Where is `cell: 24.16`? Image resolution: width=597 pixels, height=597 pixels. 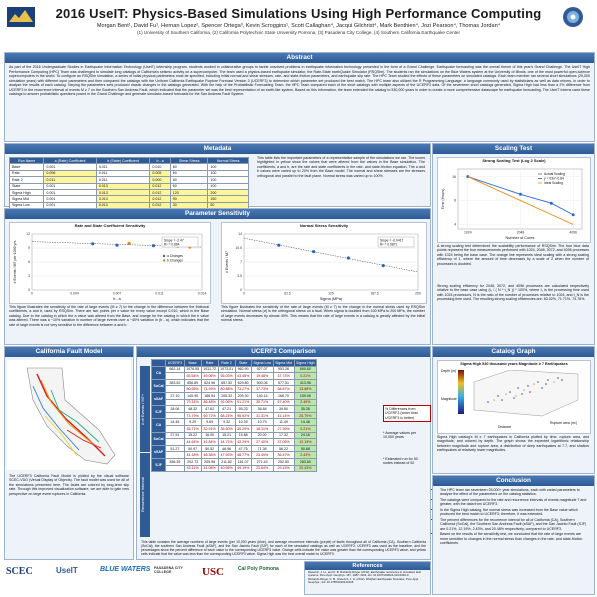
cell: 24.16 is located at coordinates (305, 435).